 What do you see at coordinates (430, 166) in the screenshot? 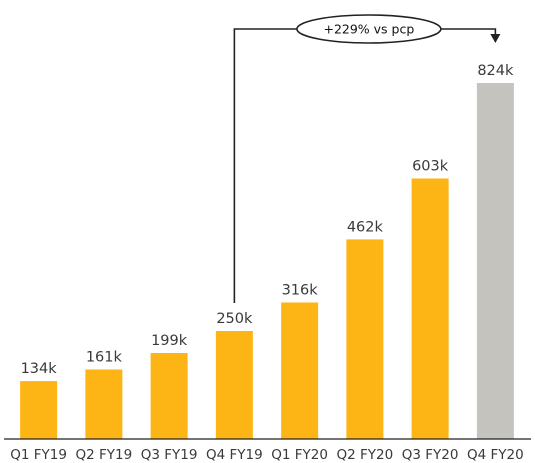
I see `value-label: 603k` at bounding box center [430, 166].